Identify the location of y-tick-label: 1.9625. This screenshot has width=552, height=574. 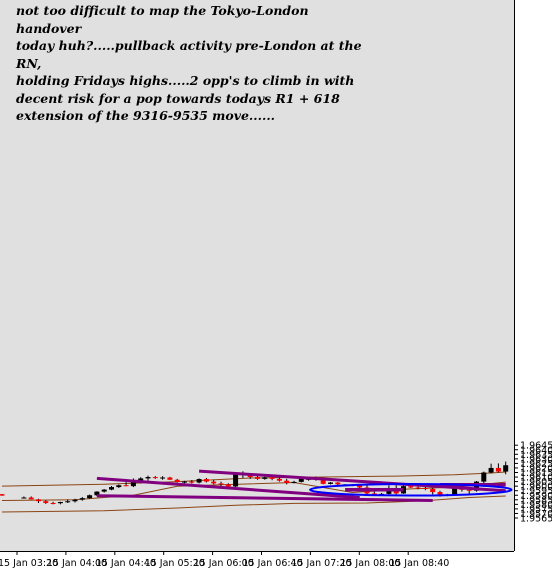
(536, 464).